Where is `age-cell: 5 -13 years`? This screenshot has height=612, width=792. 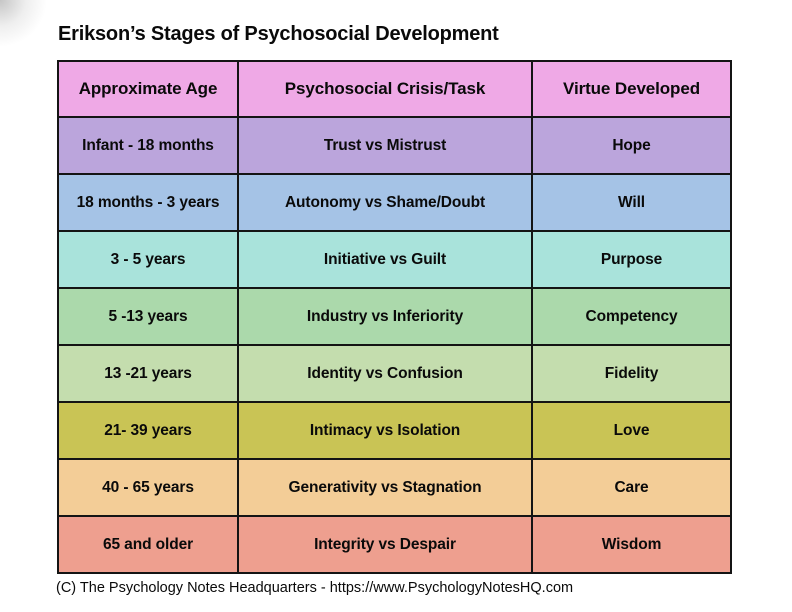 age-cell: 5 -13 years is located at coordinates (148, 316).